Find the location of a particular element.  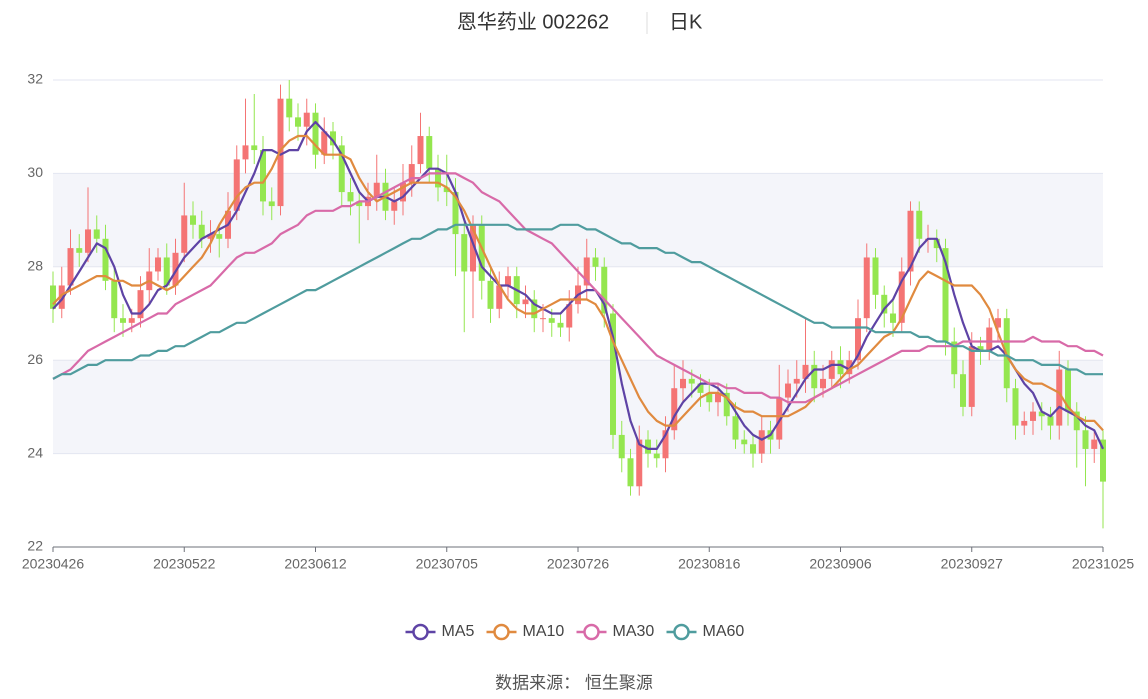

legend-item: MA5 is located at coordinates (440, 632).